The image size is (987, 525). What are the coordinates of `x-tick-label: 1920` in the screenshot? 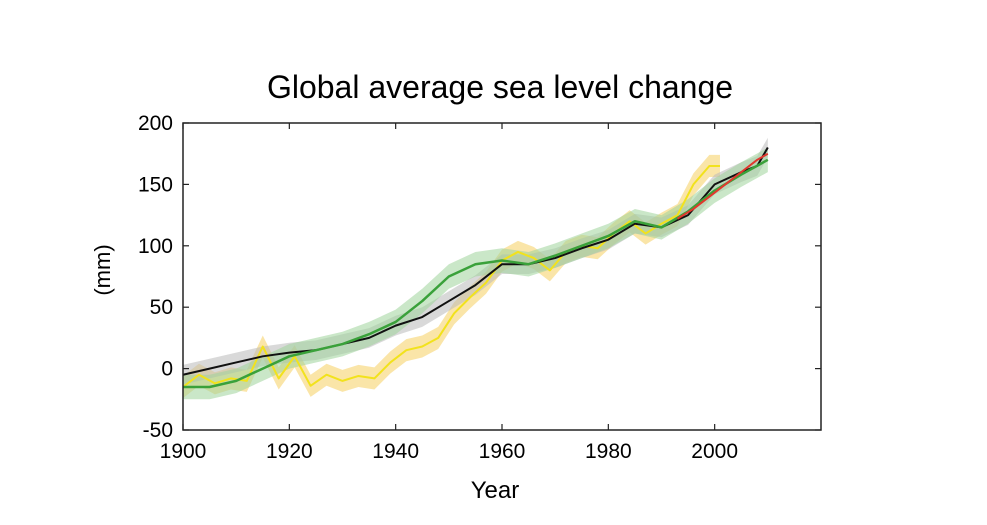 It's located at (289, 451).